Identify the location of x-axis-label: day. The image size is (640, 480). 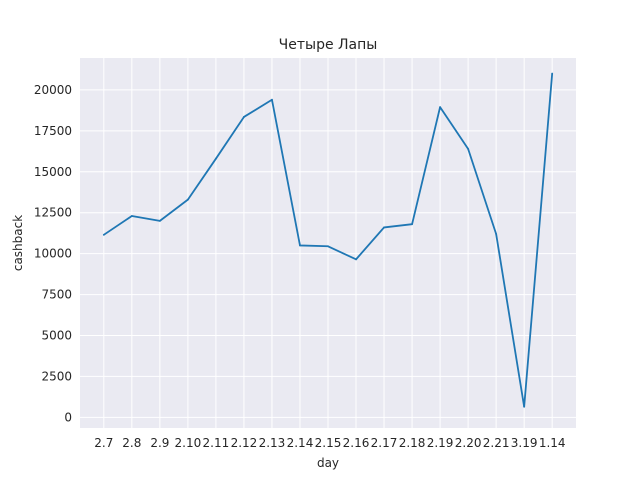
(328, 463).